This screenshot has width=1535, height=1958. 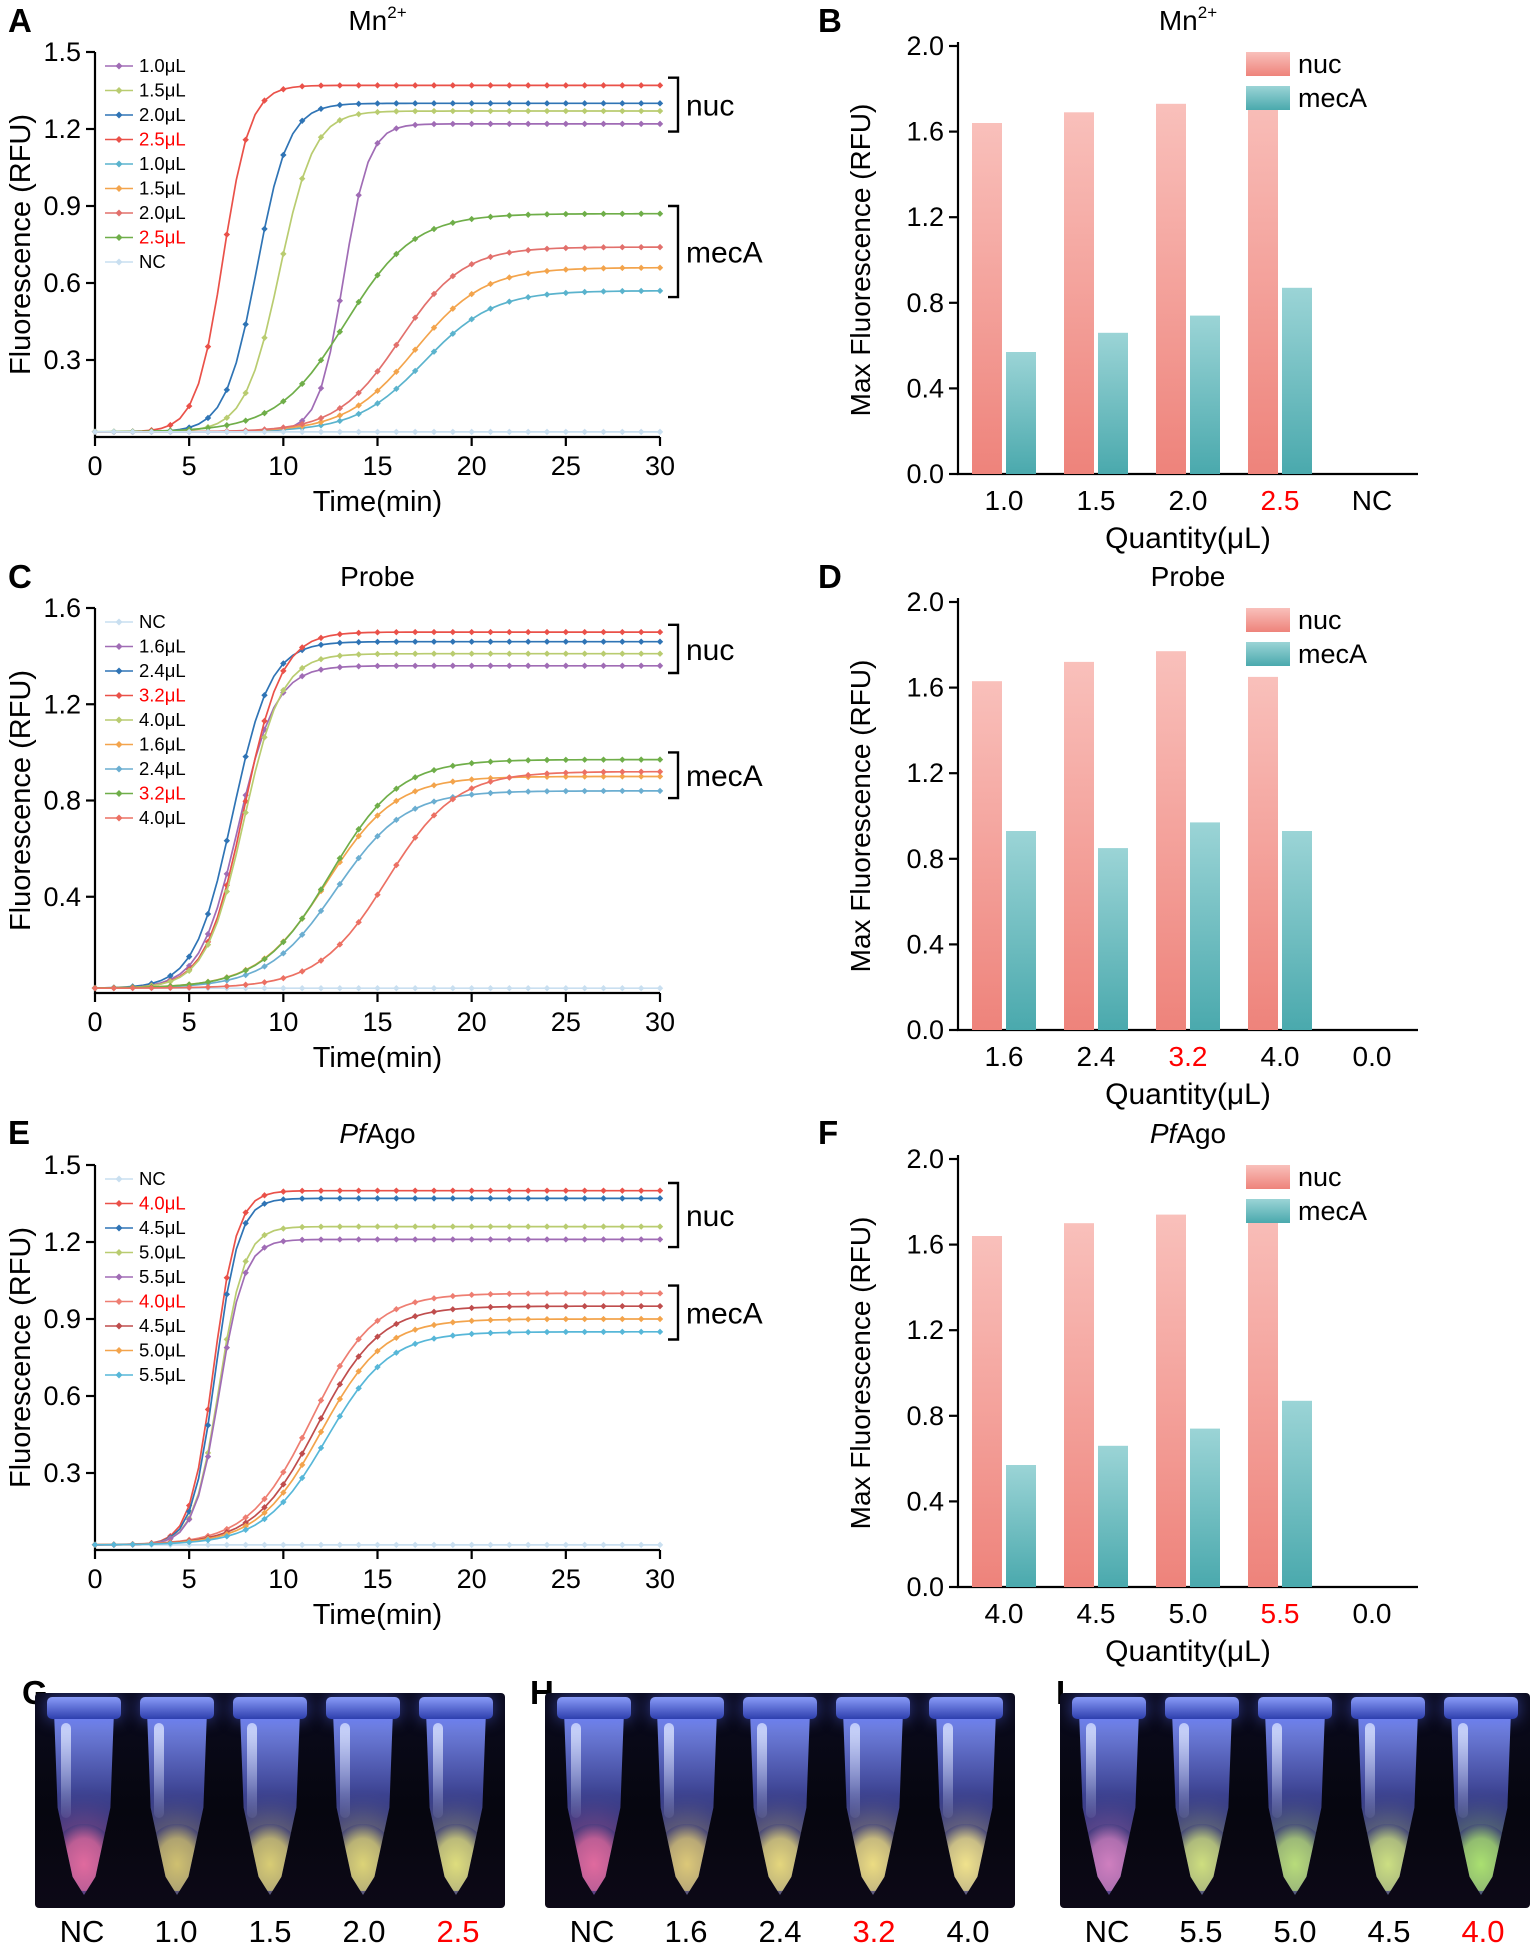 What do you see at coordinates (925, 602) in the screenshot?
I see `svg-text: 2.0` at bounding box center [925, 602].